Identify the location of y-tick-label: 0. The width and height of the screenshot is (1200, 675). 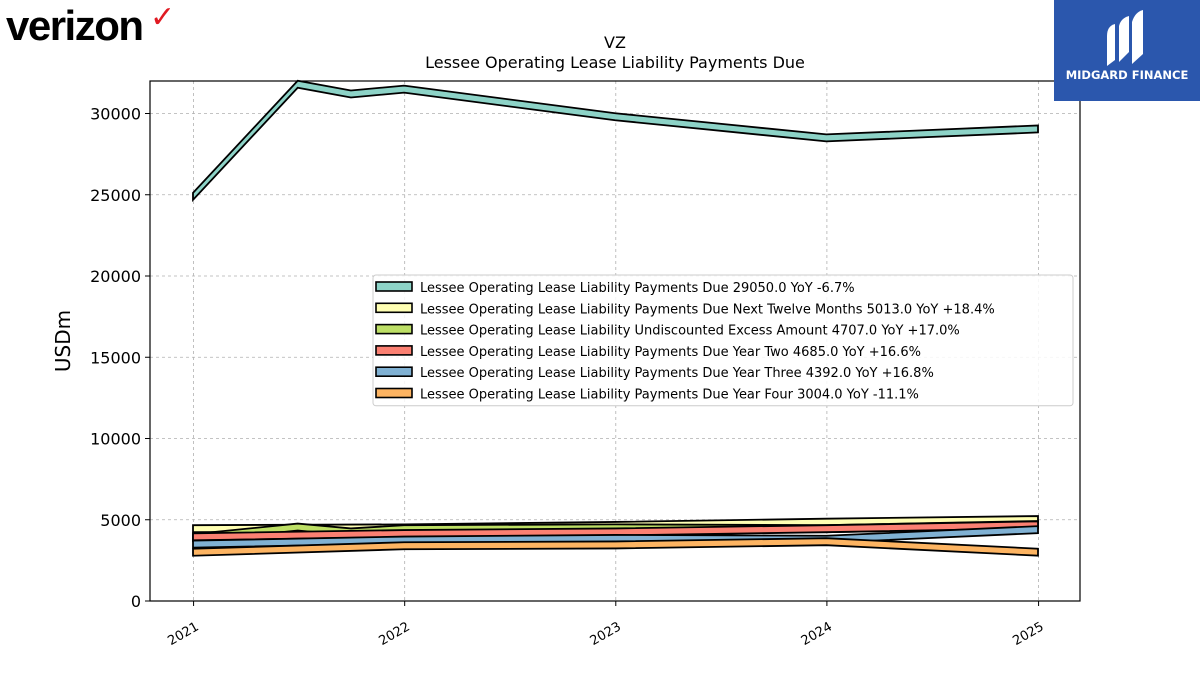
(136, 601).